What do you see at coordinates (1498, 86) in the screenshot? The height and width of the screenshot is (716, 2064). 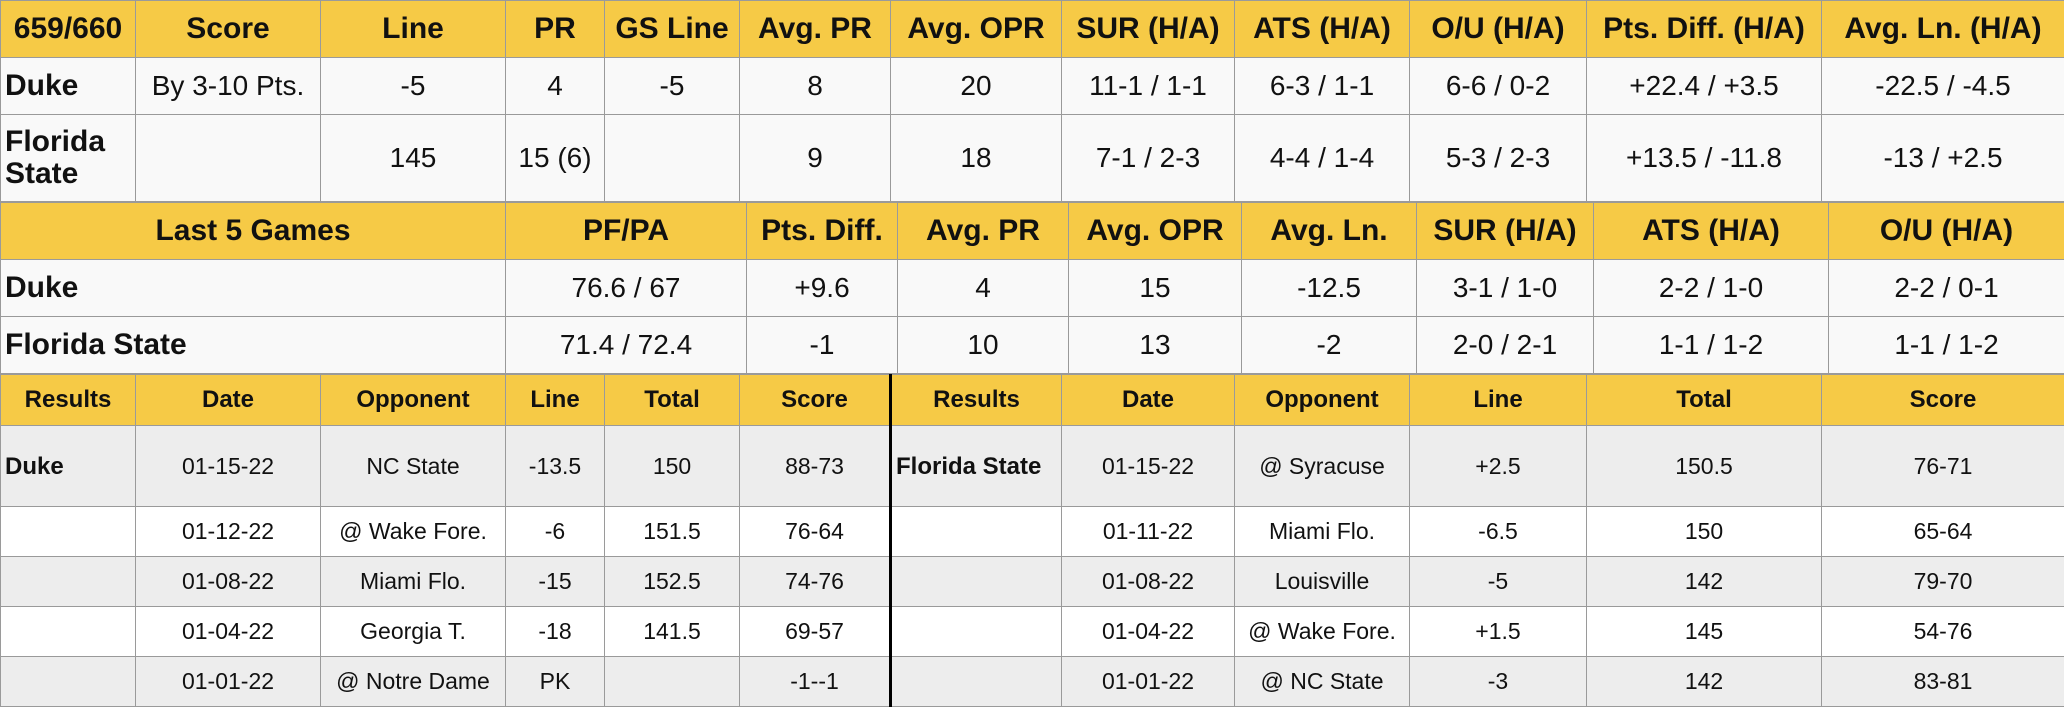 I see `cell-ou: 6-6 / 0-2` at bounding box center [1498, 86].